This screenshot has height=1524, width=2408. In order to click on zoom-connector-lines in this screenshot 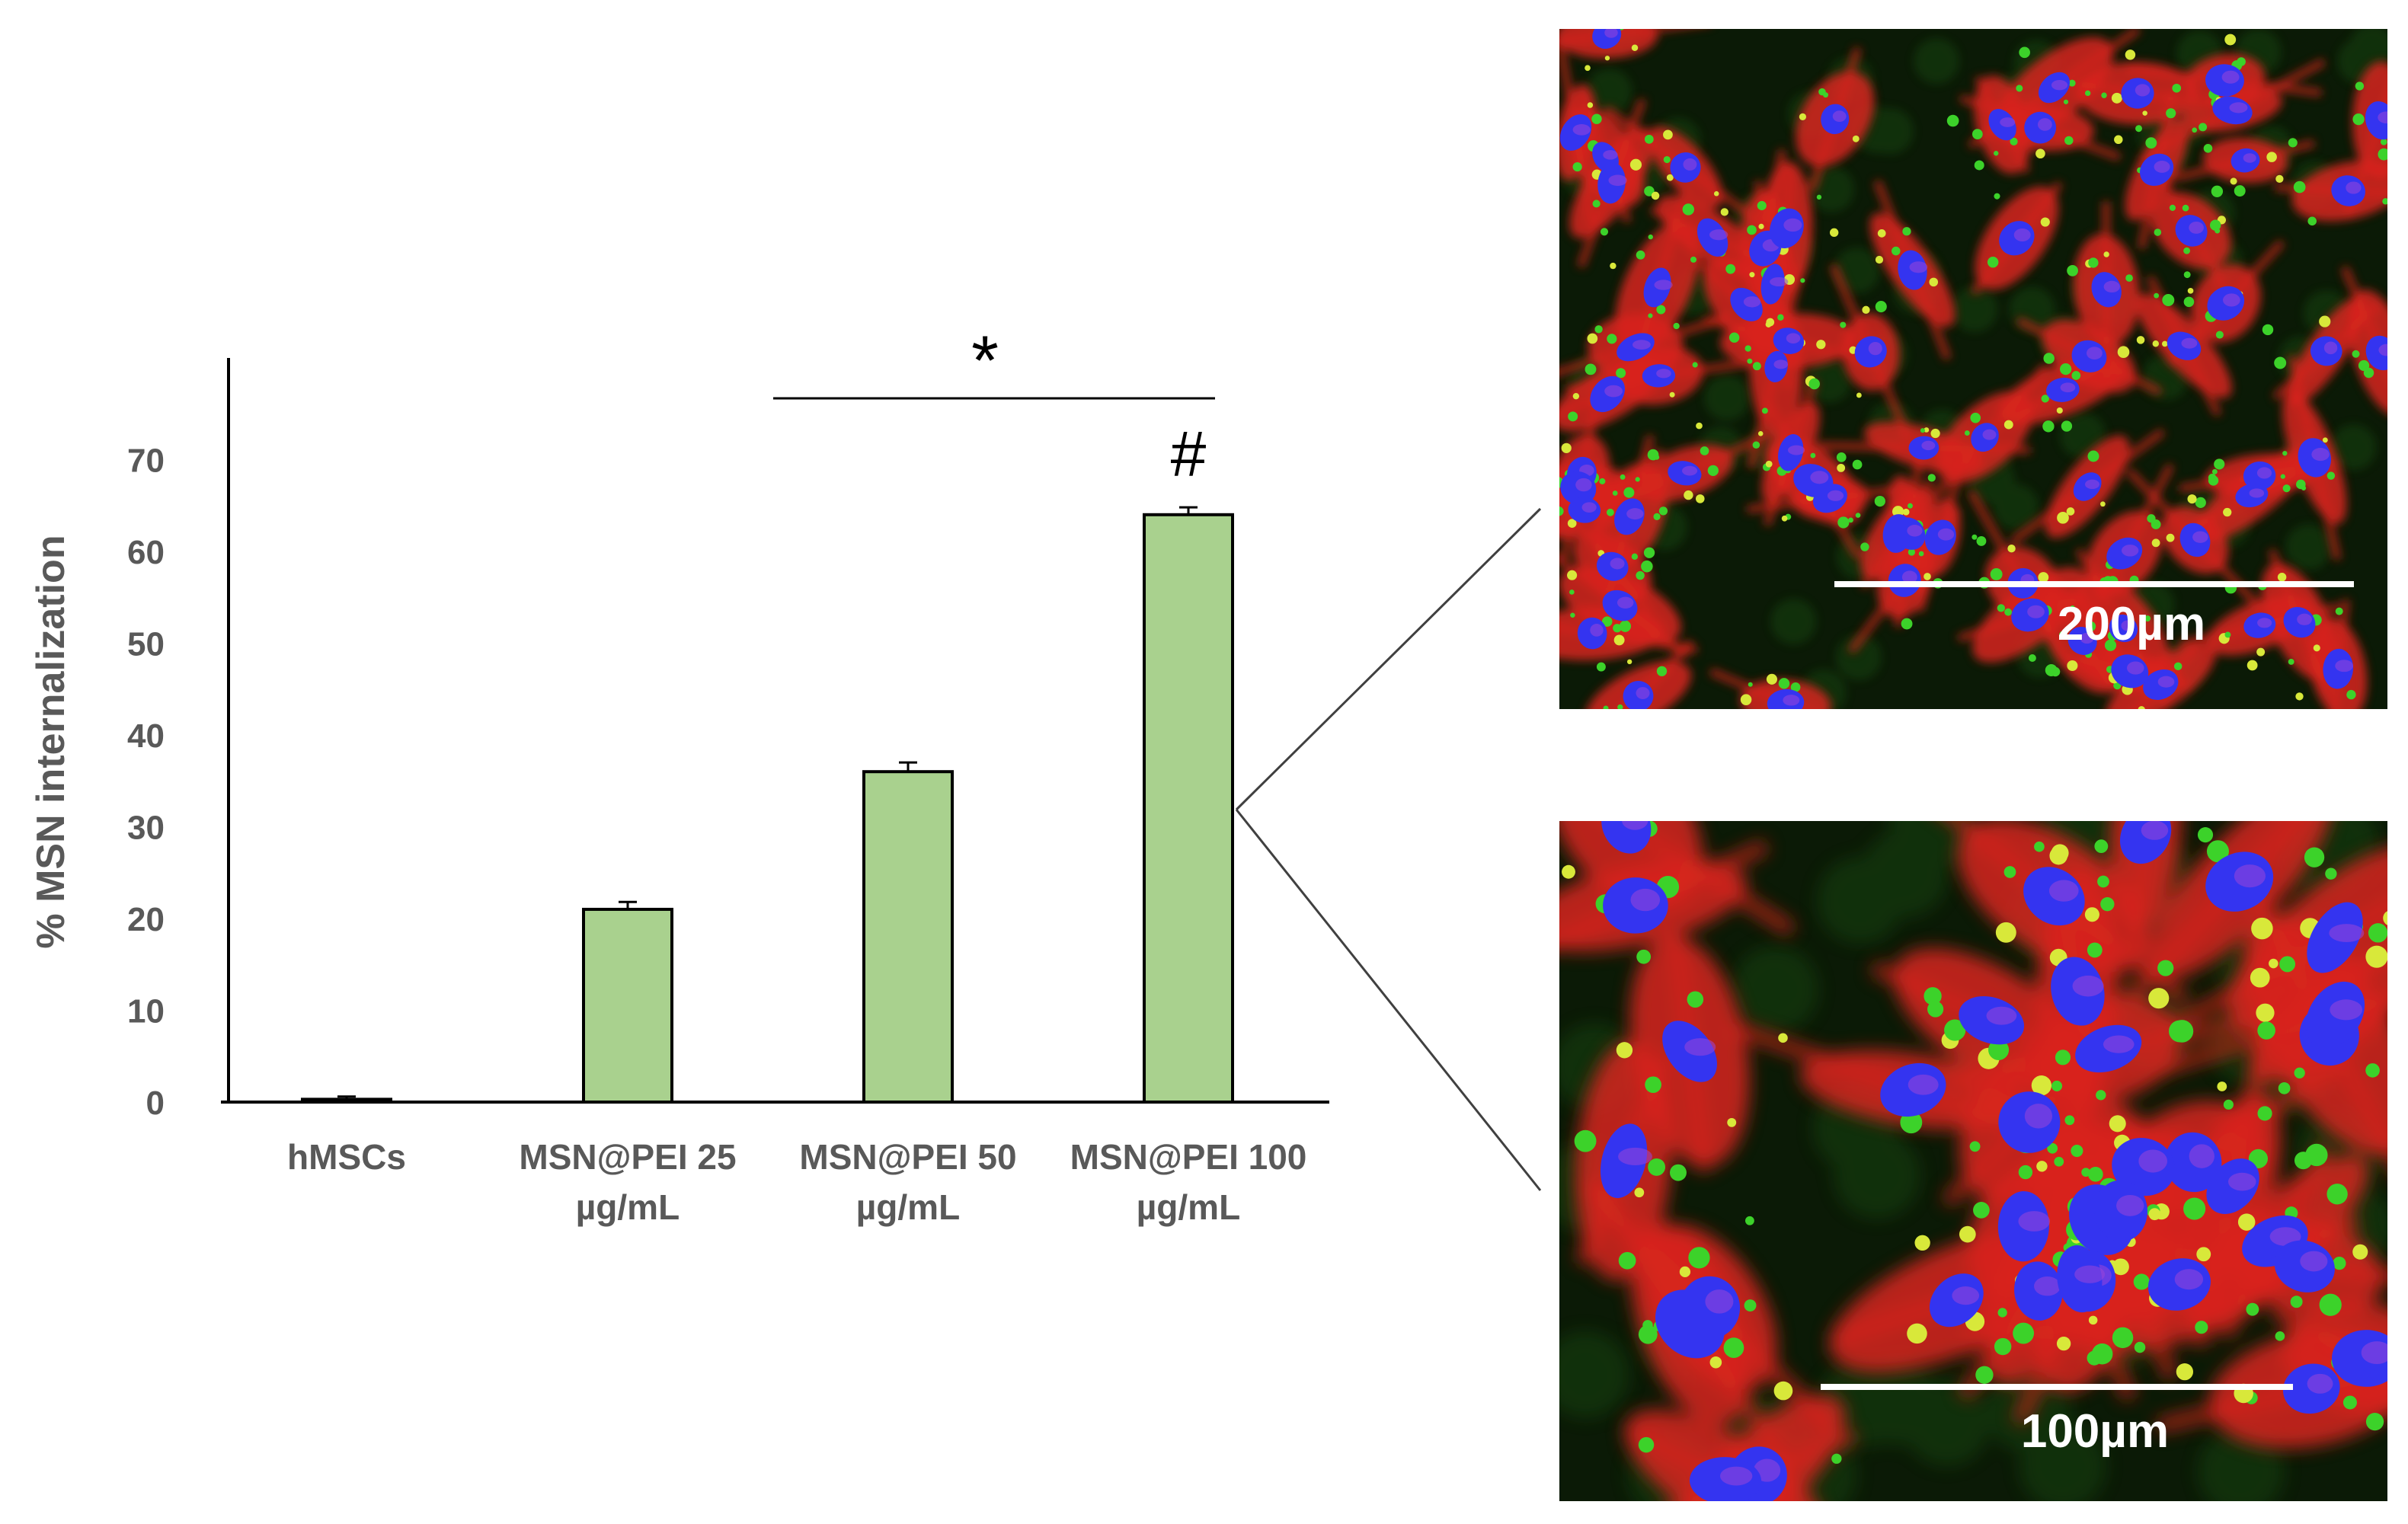, I will do `click(1388, 849)`.